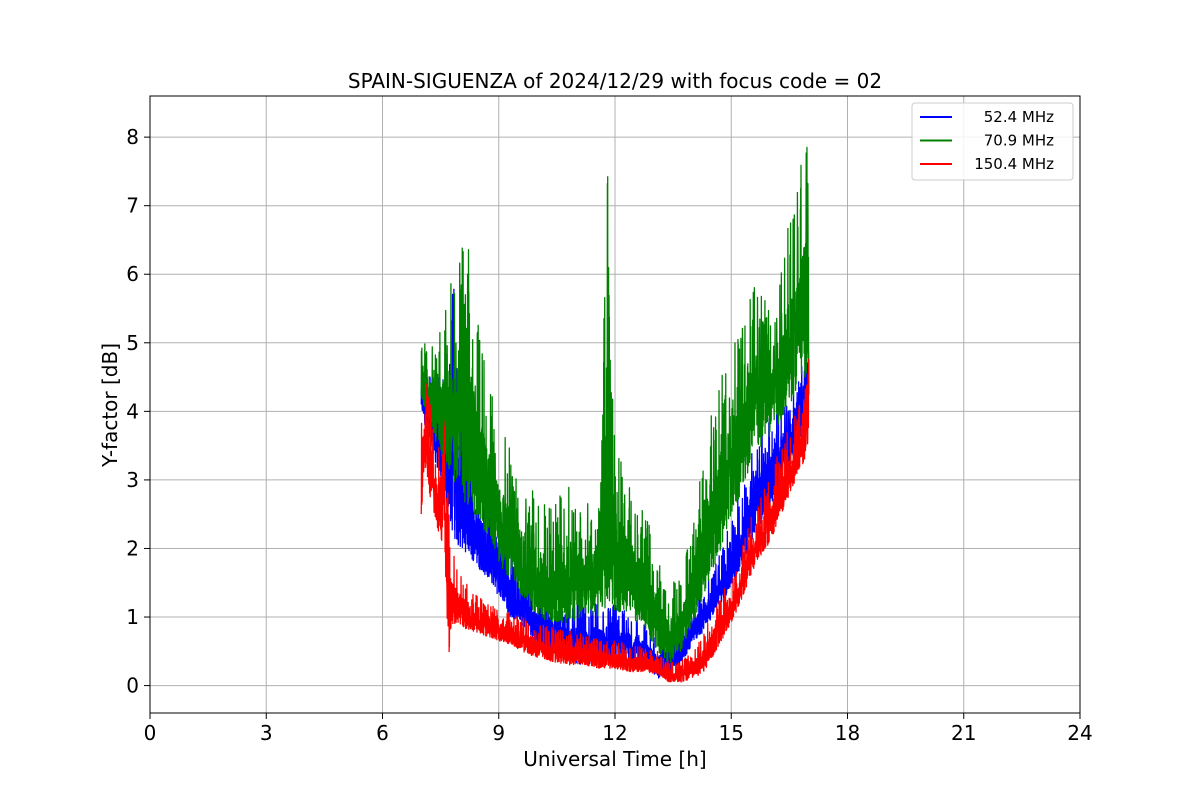 The image size is (1200, 800). I want to click on x-tick-label: 12, so click(614, 733).